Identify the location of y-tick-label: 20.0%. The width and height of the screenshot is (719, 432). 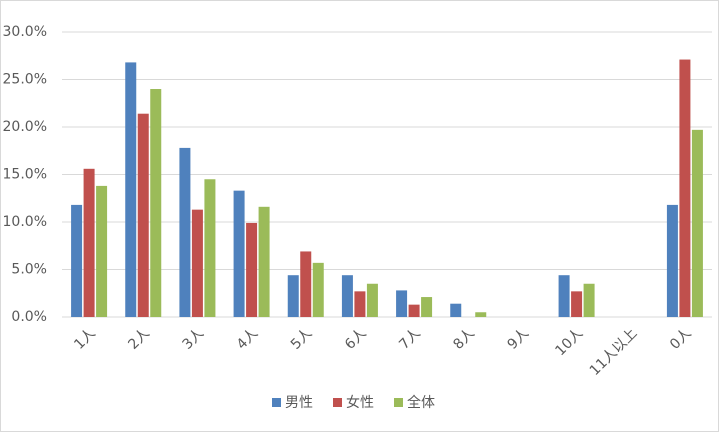
(25, 127).